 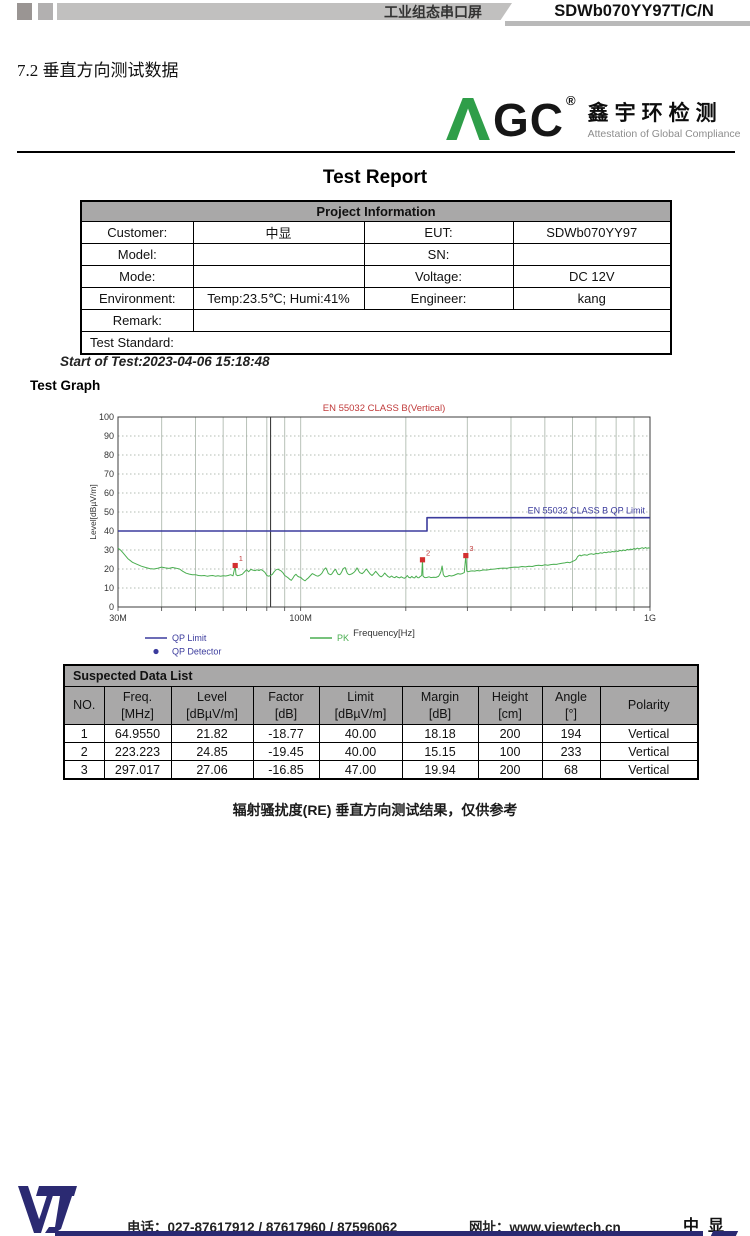 I want to click on suspected-data-cell: 15.15, so click(x=440, y=751).